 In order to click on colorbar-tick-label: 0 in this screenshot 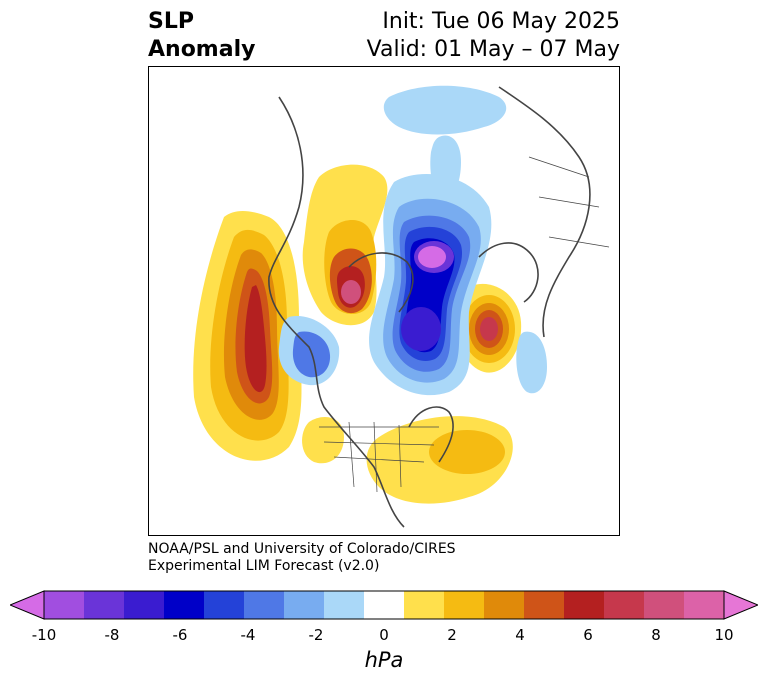, I will do `click(384, 635)`.